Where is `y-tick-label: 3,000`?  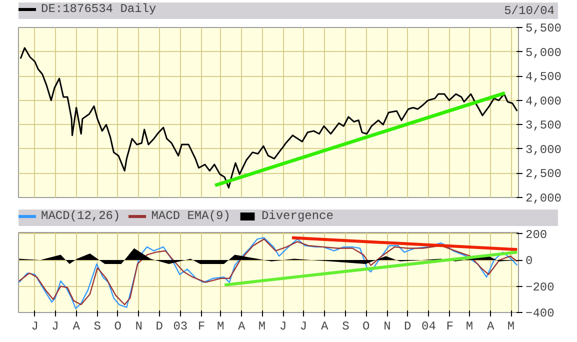
y-tick-label: 3,000 is located at coordinates (544, 149).